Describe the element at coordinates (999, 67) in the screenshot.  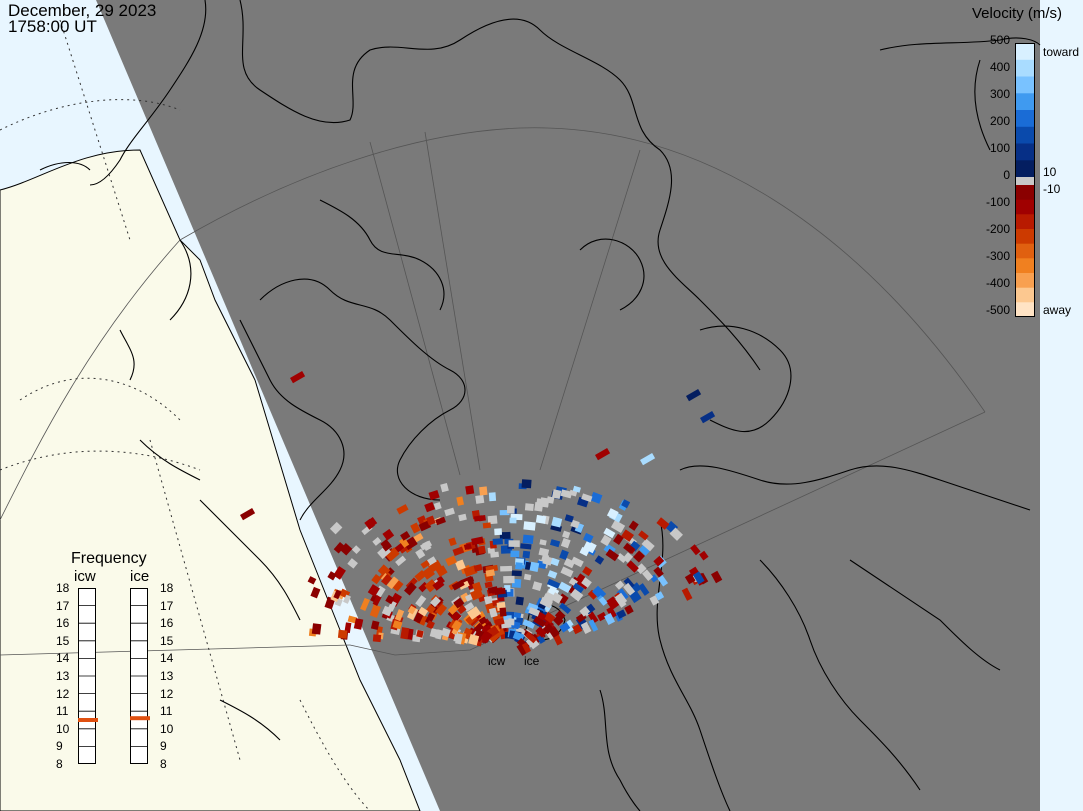
I see `velocity-label-400: 400` at that location.